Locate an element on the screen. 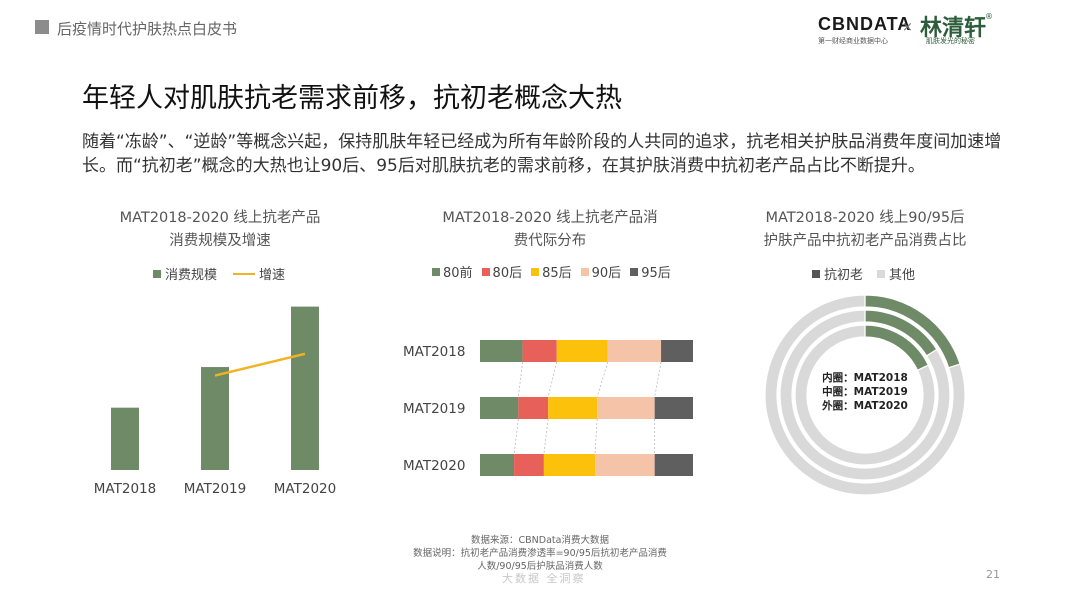 The image size is (1080, 601). chart2-seg-MAT2019-80后 is located at coordinates (533, 408).